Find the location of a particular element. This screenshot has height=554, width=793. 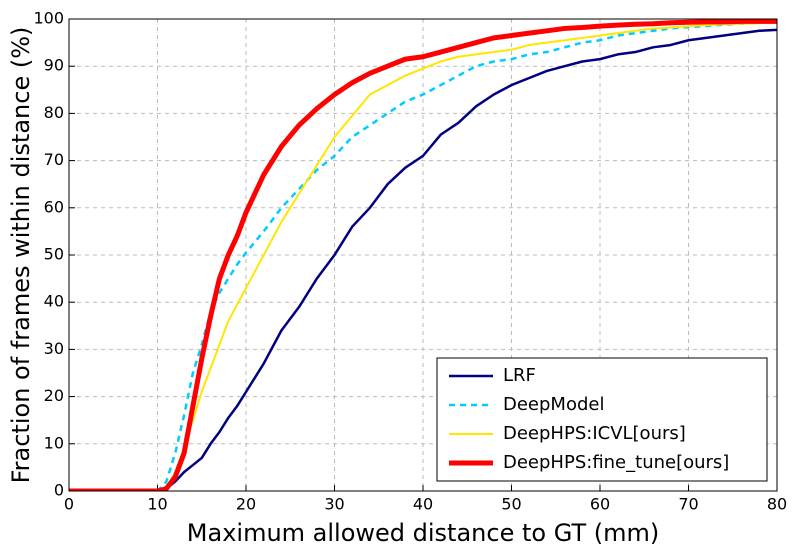

x-tick-label: 10 is located at coordinates (157, 504).